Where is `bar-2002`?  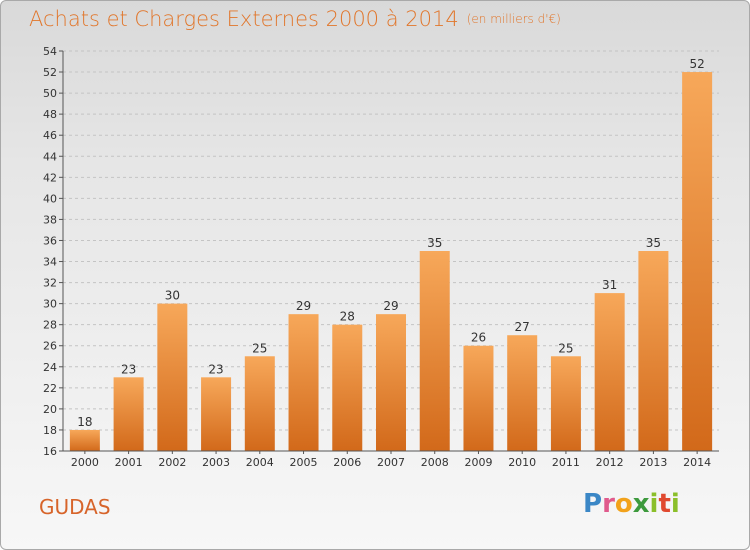
bar-2002 is located at coordinates (172, 377).